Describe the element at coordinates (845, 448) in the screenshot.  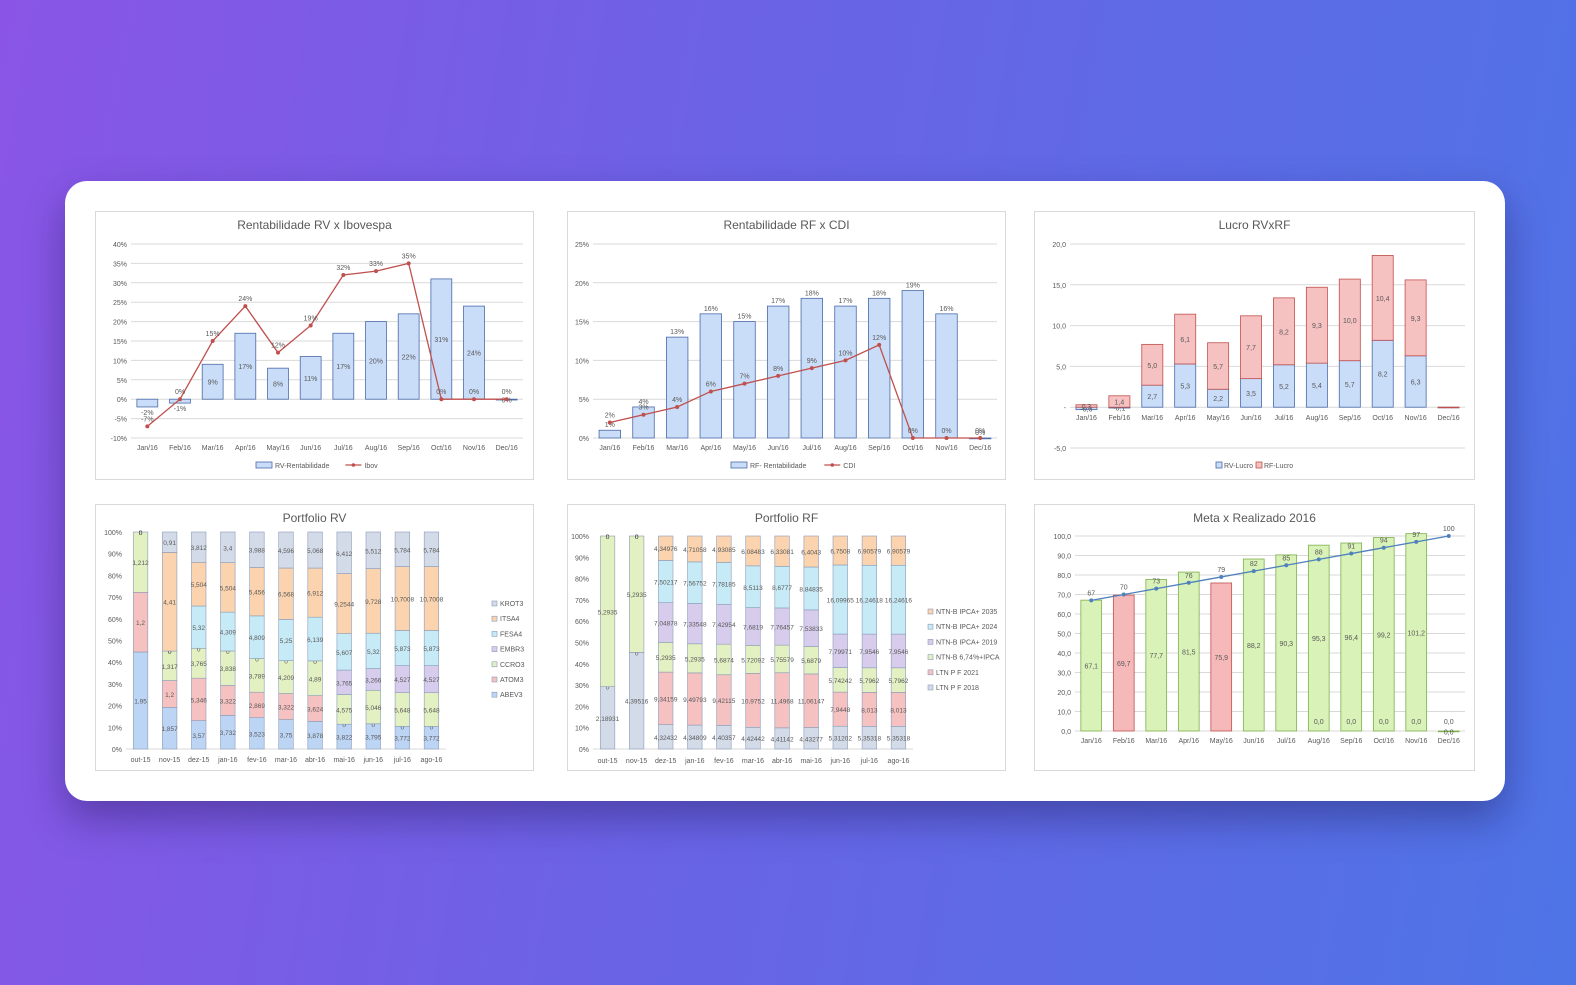
I see `x-tick-label: Aug/16` at that location.